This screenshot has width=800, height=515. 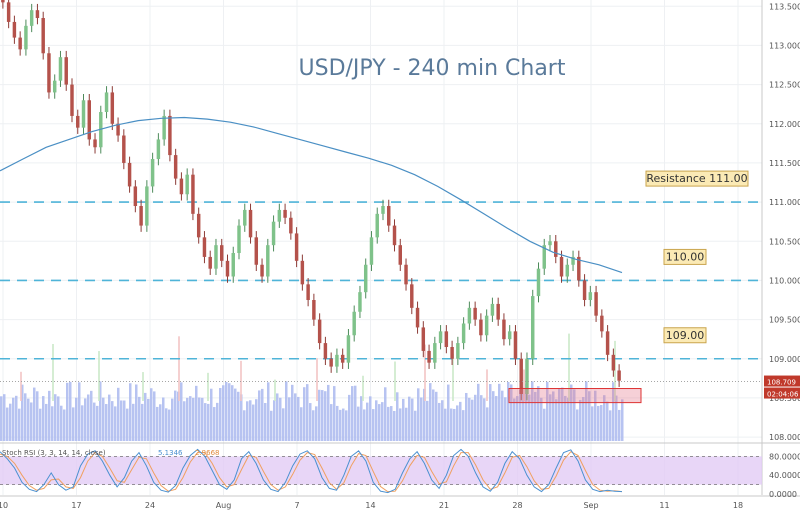 I want to click on indicator-tick-label: 40.0000, so click(x=784, y=475).